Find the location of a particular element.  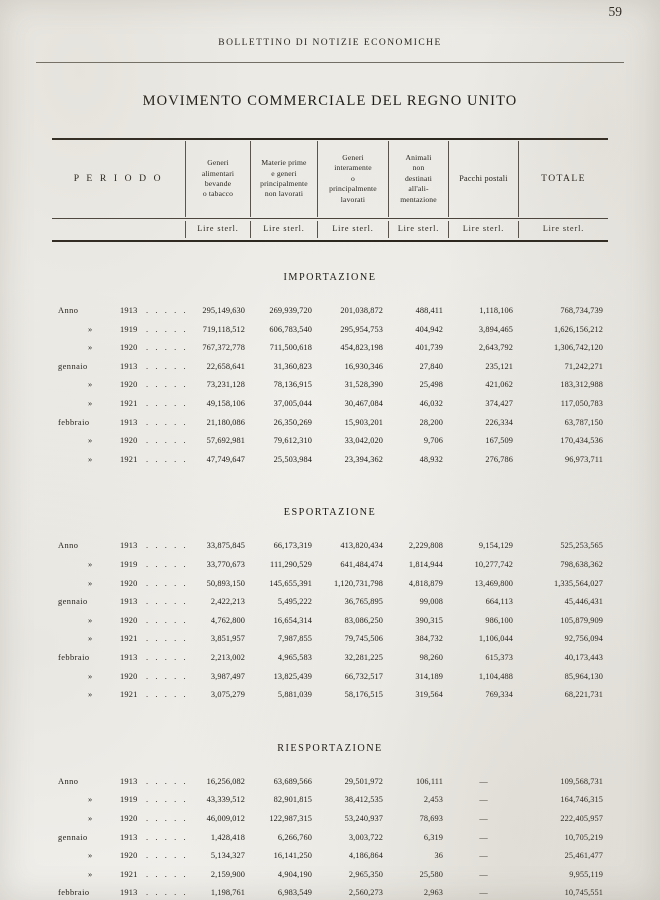

table-cell: 78,693 is located at coordinates (431, 818).